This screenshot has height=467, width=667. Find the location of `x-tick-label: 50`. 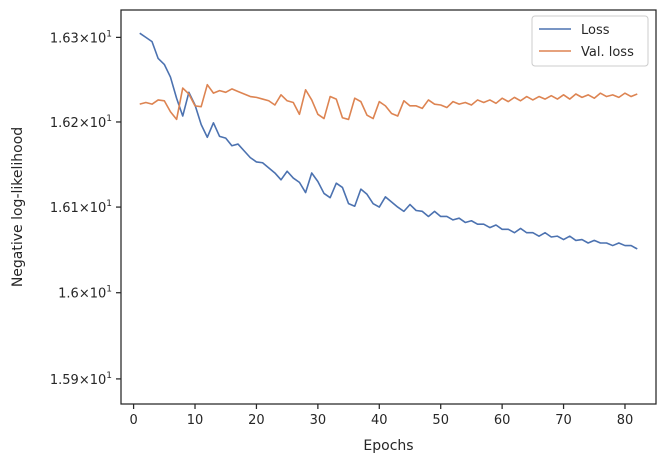

x-tick-label: 50 is located at coordinates (440, 420).